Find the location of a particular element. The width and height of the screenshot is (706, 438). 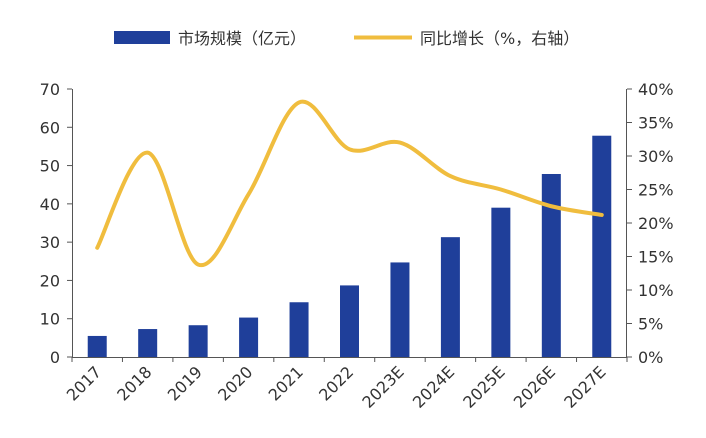

x-tick-label: 2027E is located at coordinates (584, 386).